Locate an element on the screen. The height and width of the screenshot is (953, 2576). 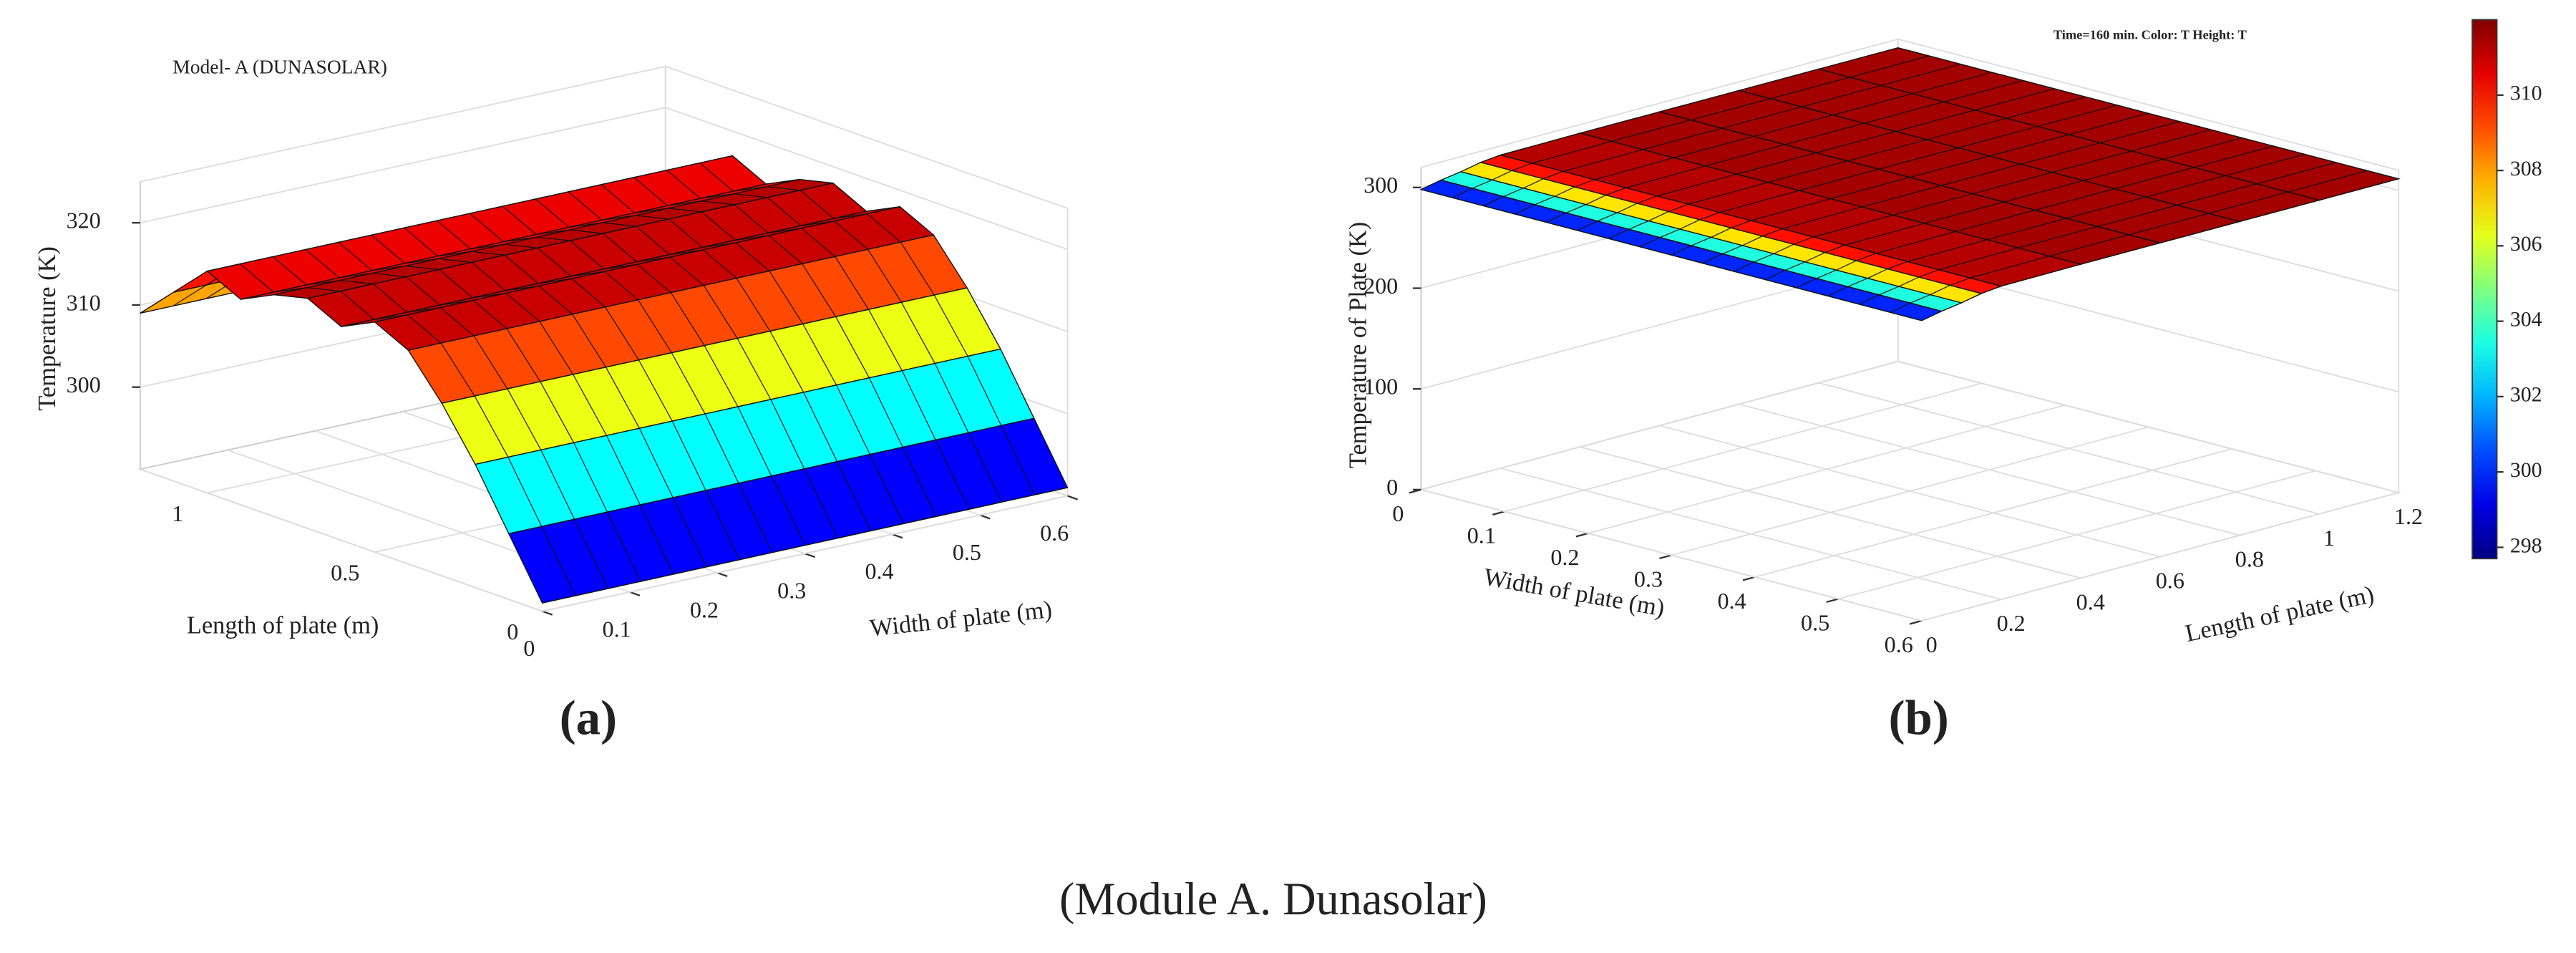
z-tick-label: 310 is located at coordinates (84, 302).